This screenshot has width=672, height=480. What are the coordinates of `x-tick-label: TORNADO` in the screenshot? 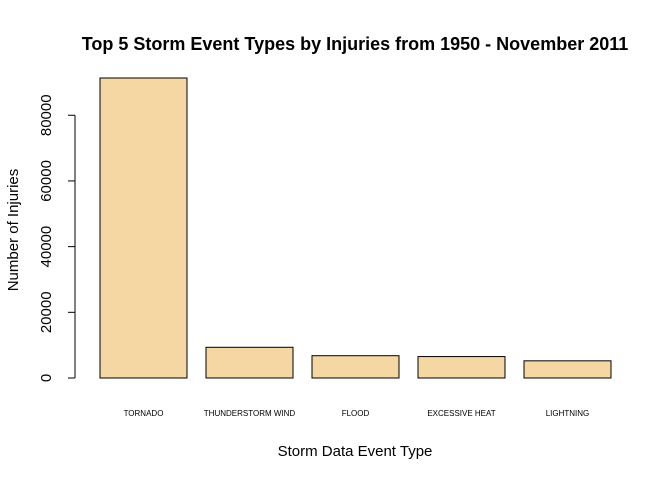 It's located at (144, 413).